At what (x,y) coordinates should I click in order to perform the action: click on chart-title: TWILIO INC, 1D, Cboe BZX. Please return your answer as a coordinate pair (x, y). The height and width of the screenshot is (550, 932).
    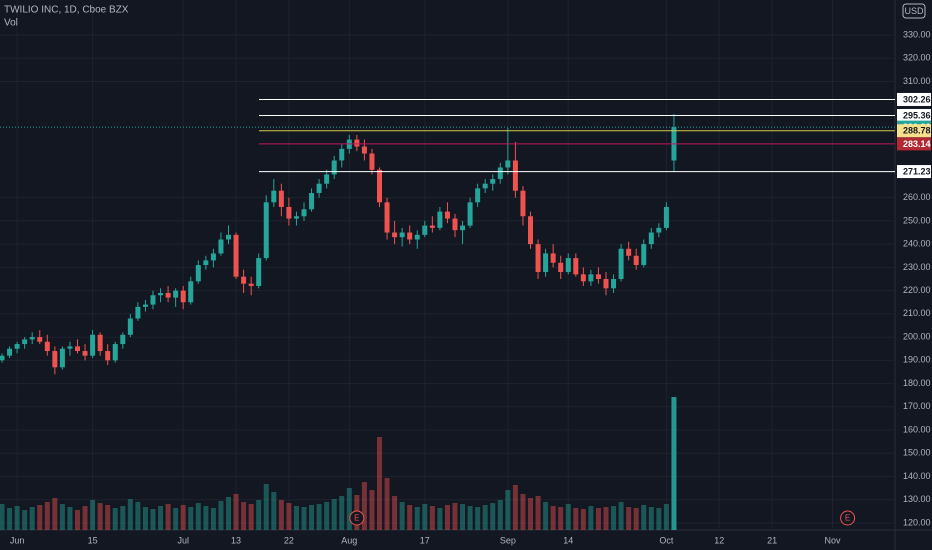
    Looking at the image, I should click on (66, 10).